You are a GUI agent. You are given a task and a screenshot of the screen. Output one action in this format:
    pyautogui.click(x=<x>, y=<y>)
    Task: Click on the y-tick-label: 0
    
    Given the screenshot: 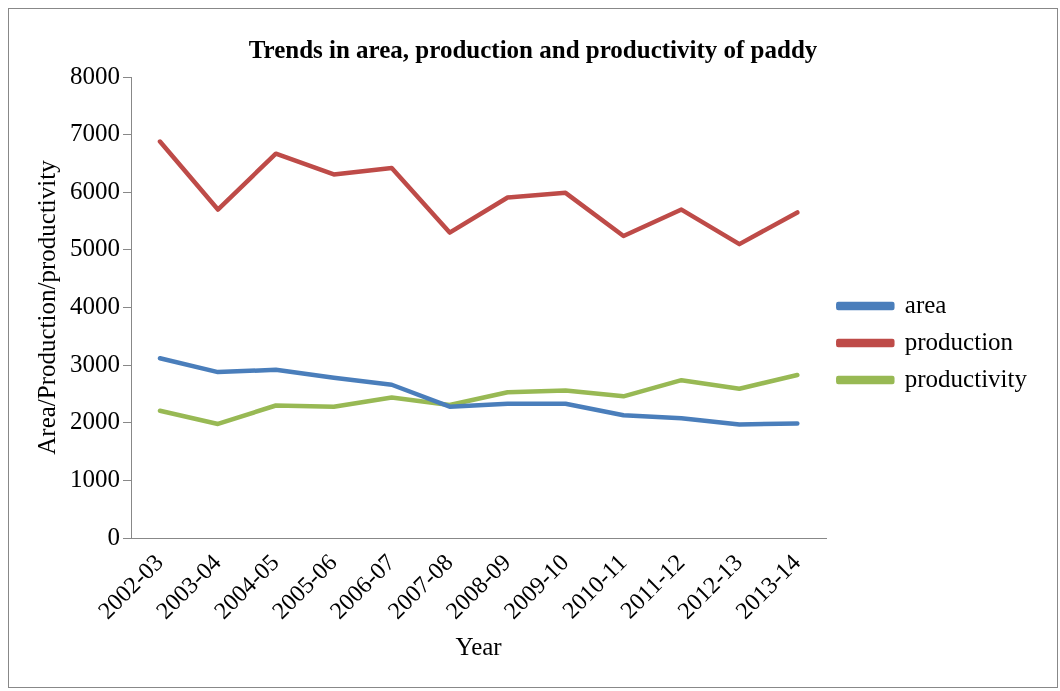 What is the action you would take?
    pyautogui.click(x=113, y=536)
    